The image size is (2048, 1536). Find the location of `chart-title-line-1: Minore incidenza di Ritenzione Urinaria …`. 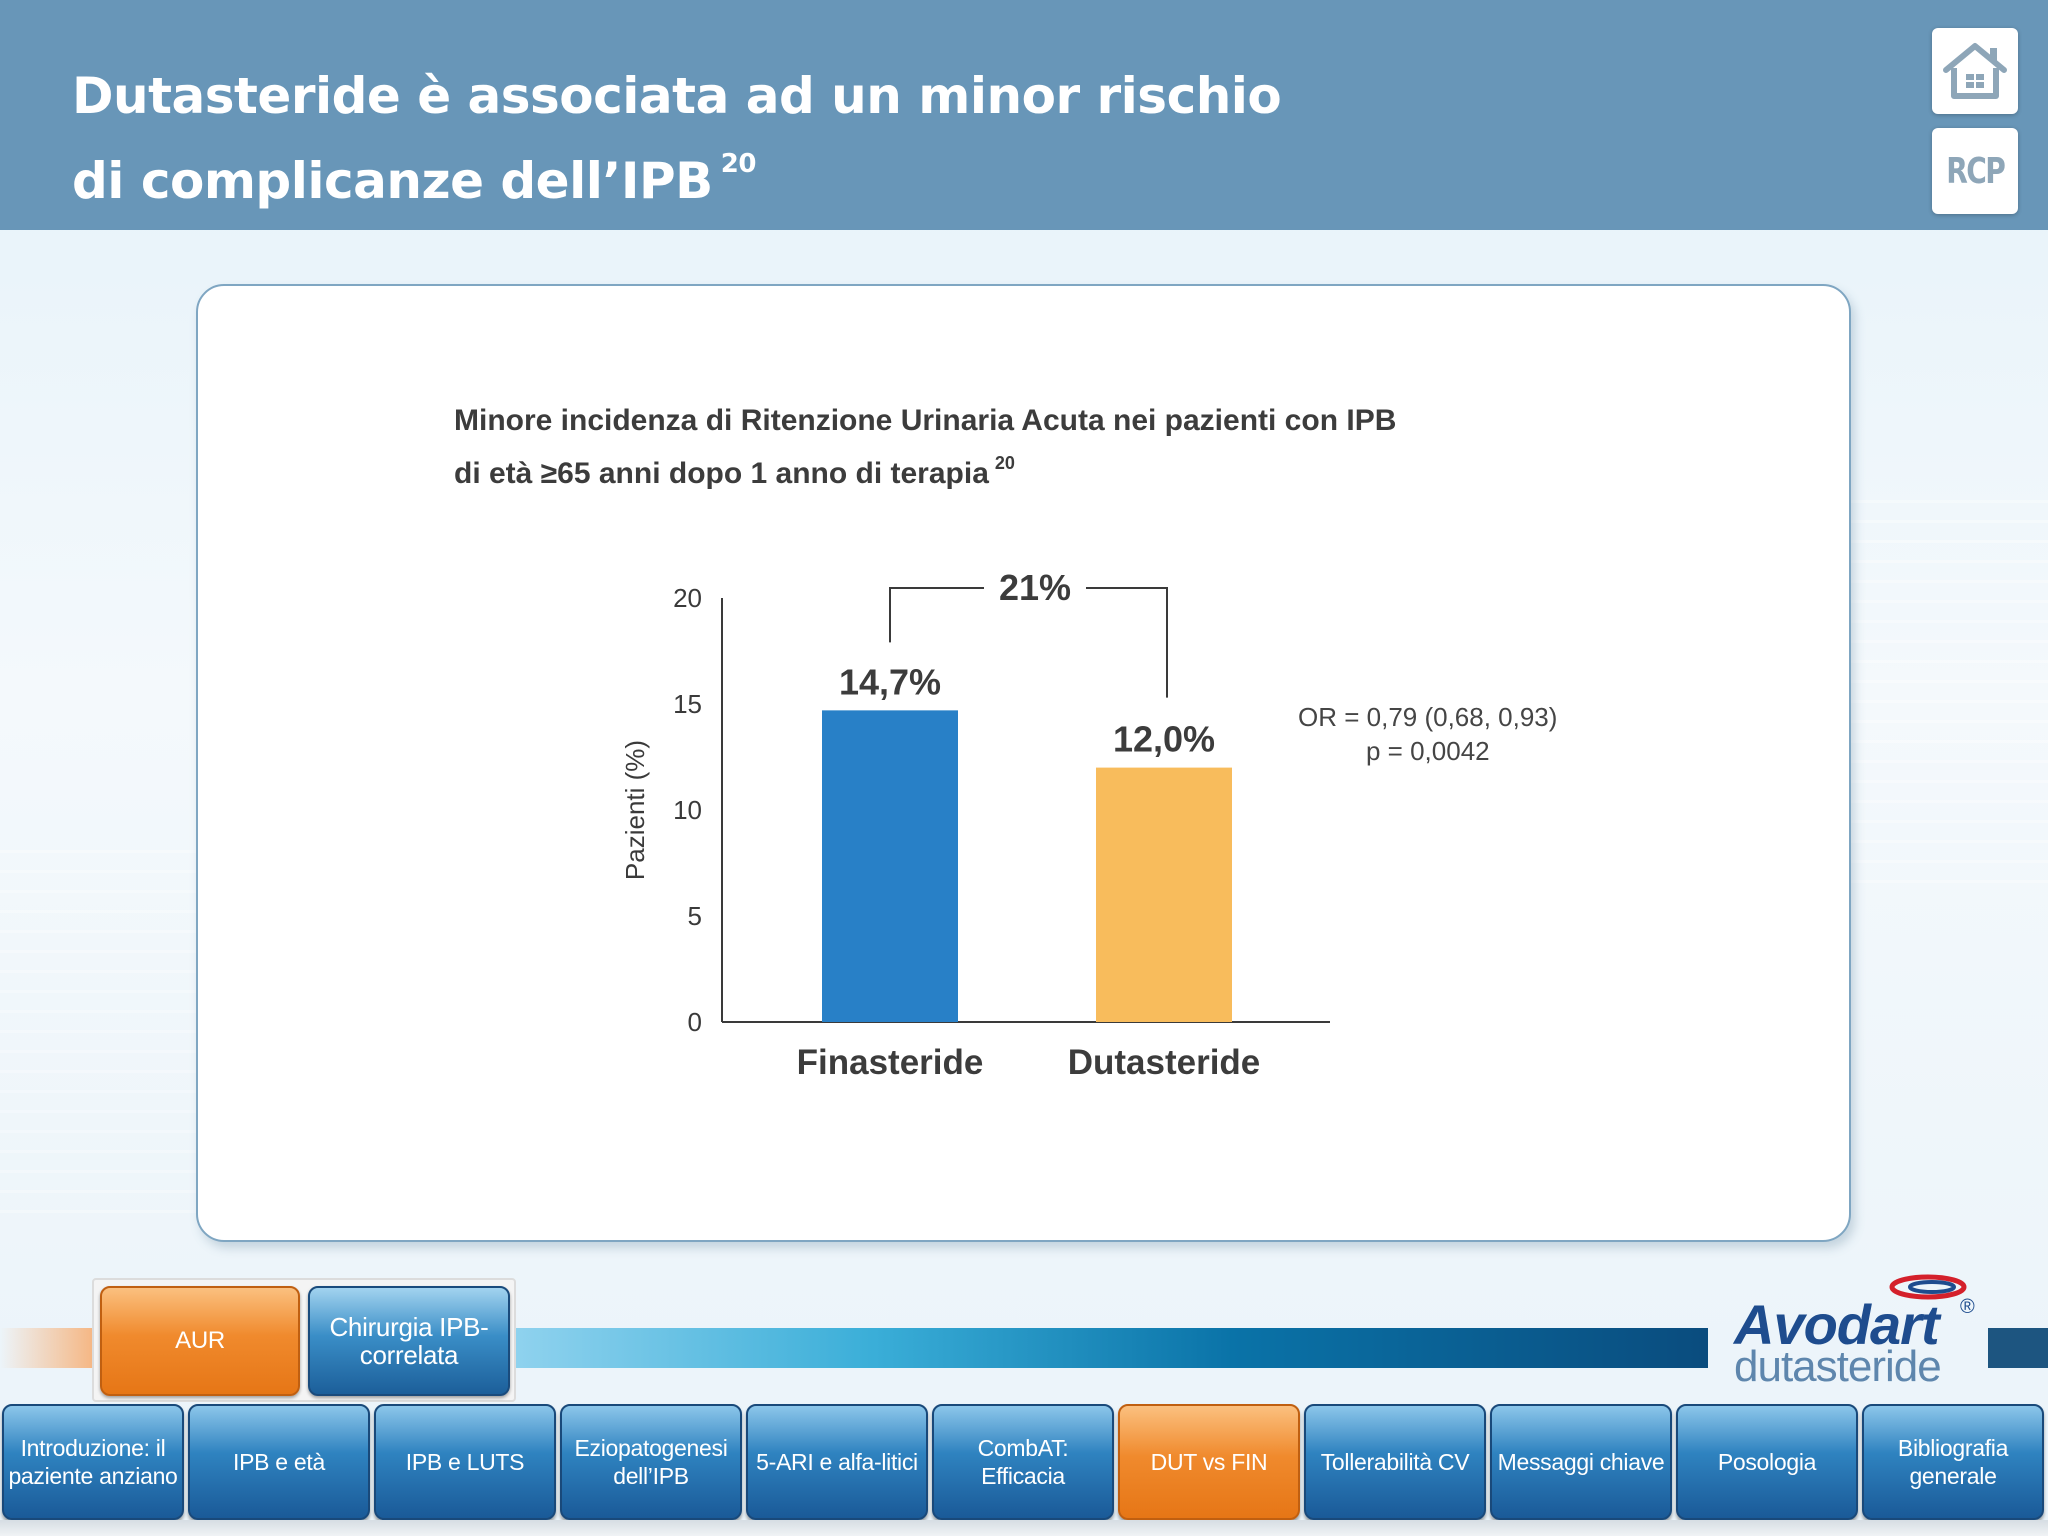

chart-title-line-1: Minore incidenza di Ritenzione Urinaria … is located at coordinates (925, 420).